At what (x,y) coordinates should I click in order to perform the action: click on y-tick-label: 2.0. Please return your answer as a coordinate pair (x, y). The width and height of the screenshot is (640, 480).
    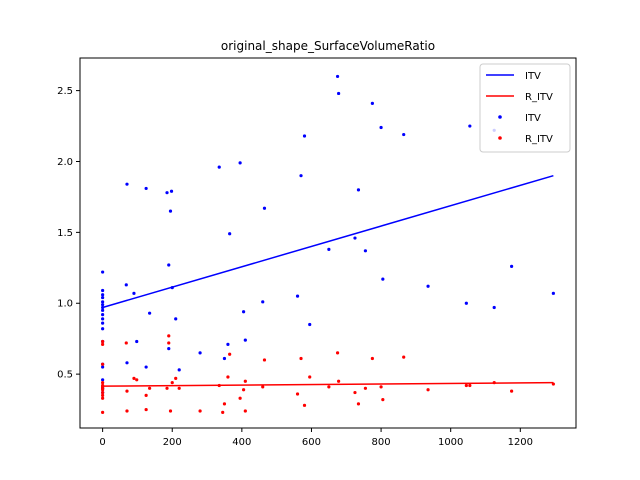
    Looking at the image, I should click on (65, 162).